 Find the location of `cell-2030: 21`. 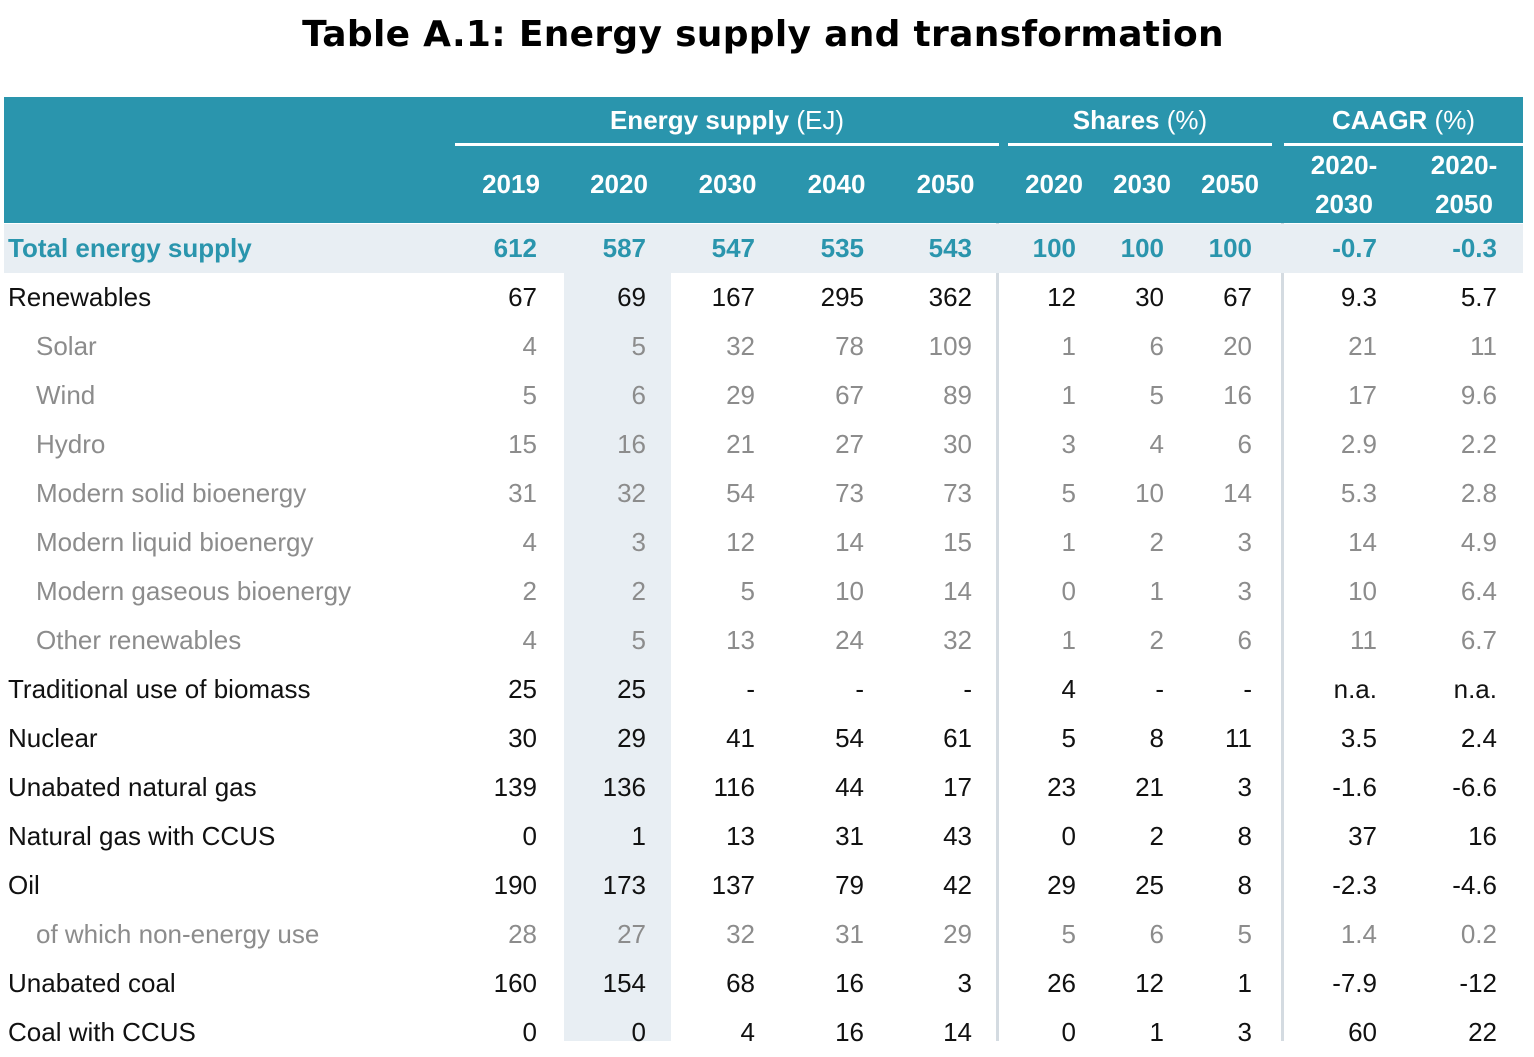

cell-2030: 21 is located at coordinates (740, 444).